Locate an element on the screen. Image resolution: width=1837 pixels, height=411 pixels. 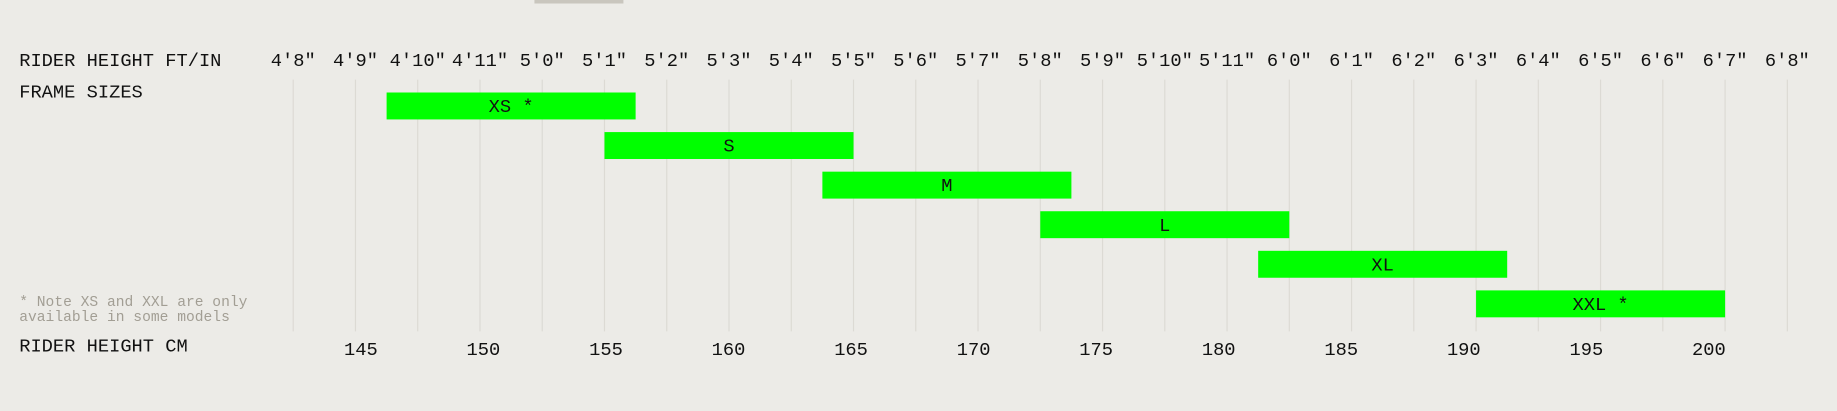
x2-tick-label: 150 is located at coordinates (484, 350).